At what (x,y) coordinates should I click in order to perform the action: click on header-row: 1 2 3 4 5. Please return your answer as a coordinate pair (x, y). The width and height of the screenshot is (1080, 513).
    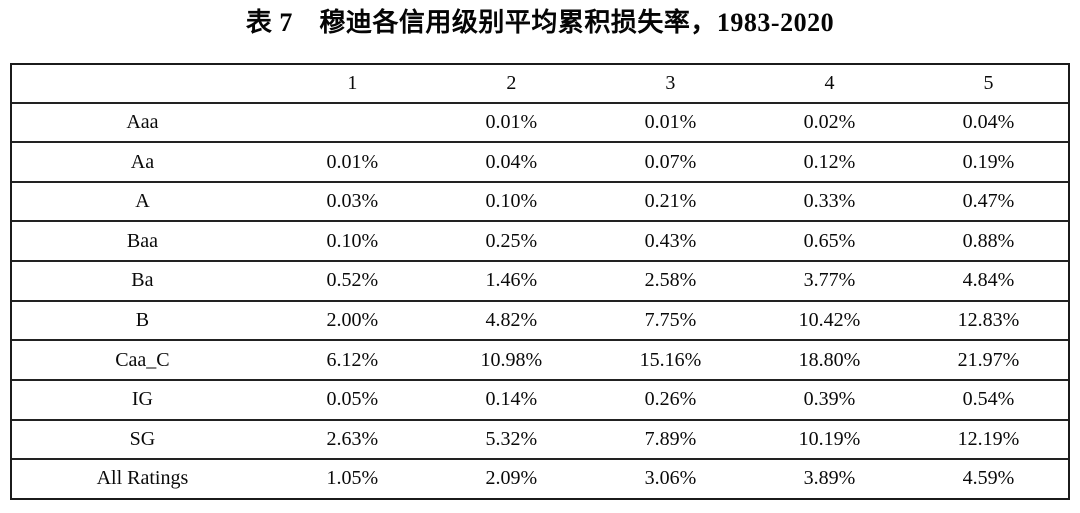
    Looking at the image, I should click on (540, 84).